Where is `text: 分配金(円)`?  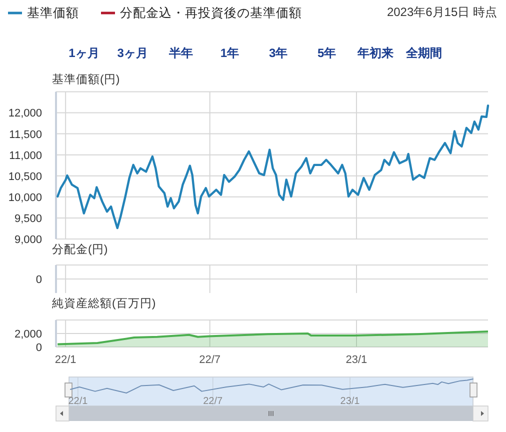 text: 分配金(円) is located at coordinates (80, 249).